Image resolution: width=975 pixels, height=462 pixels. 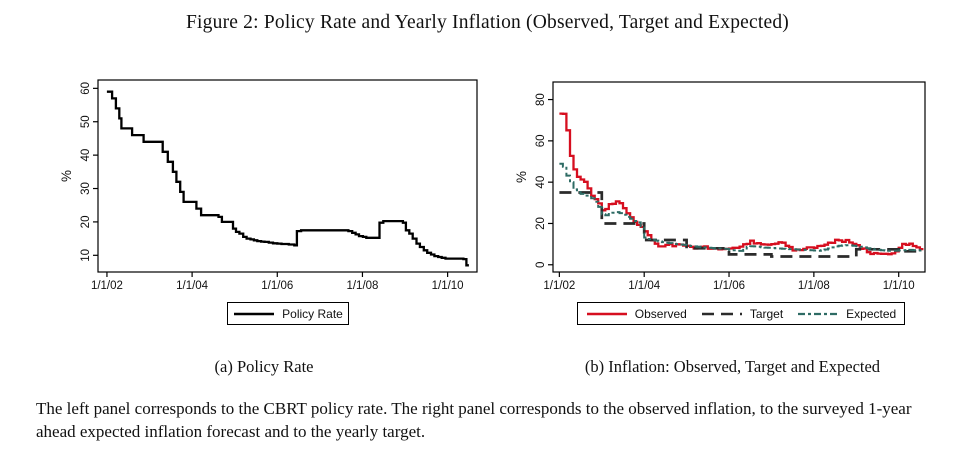 I want to click on y-tick-label: 30, so click(x=86, y=188).